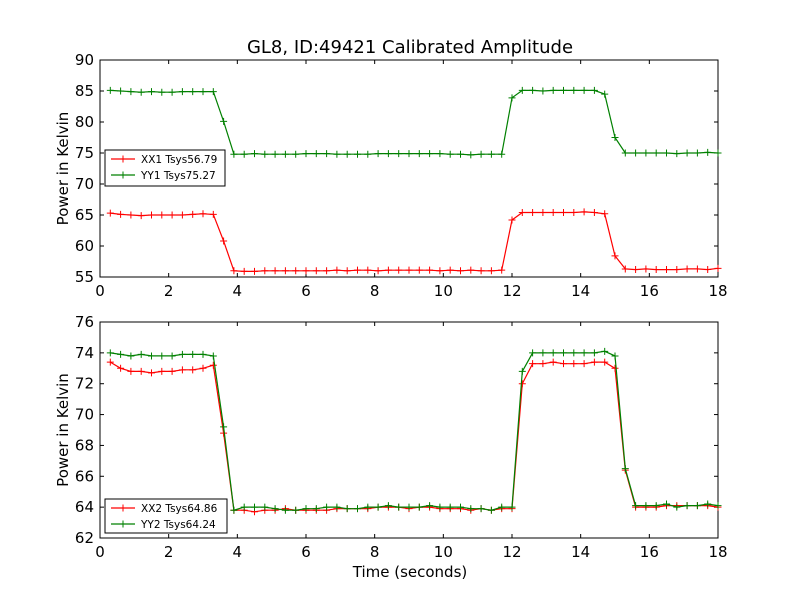 The width and height of the screenshot is (800, 600). Describe the element at coordinates (84, 122) in the screenshot. I see `y-tick-label: 80` at that location.